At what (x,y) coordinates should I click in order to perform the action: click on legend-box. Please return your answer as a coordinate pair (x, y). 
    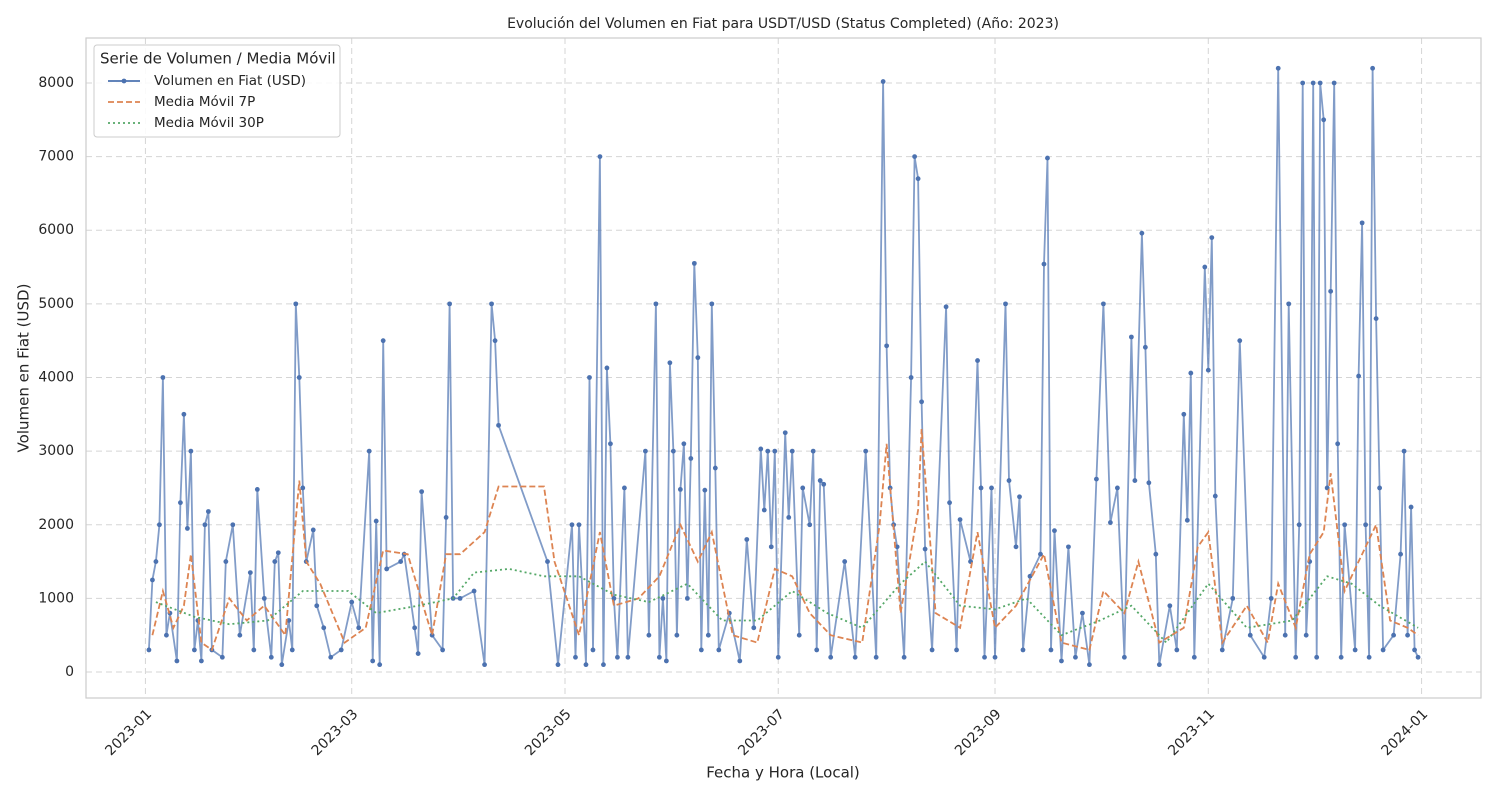
    Looking at the image, I should click on (217, 91).